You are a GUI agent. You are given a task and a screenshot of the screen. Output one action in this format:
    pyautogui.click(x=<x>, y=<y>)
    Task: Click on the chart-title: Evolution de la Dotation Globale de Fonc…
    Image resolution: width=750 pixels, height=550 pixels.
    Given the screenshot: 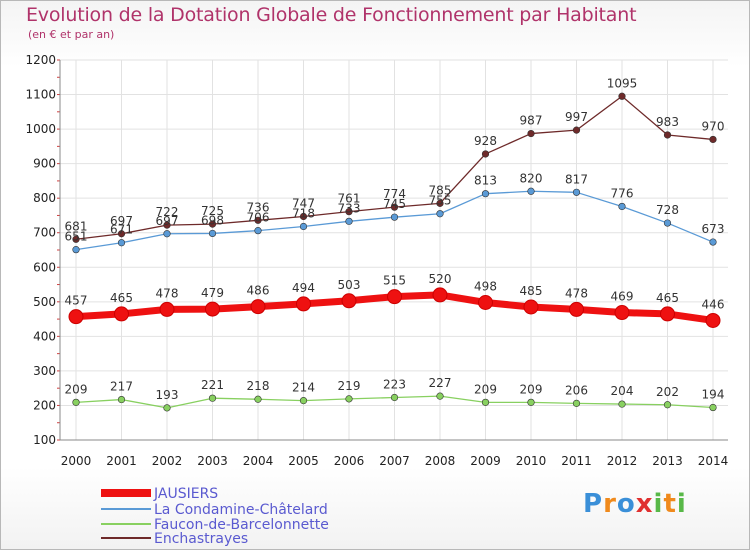 What is the action you would take?
    pyautogui.click(x=331, y=15)
    